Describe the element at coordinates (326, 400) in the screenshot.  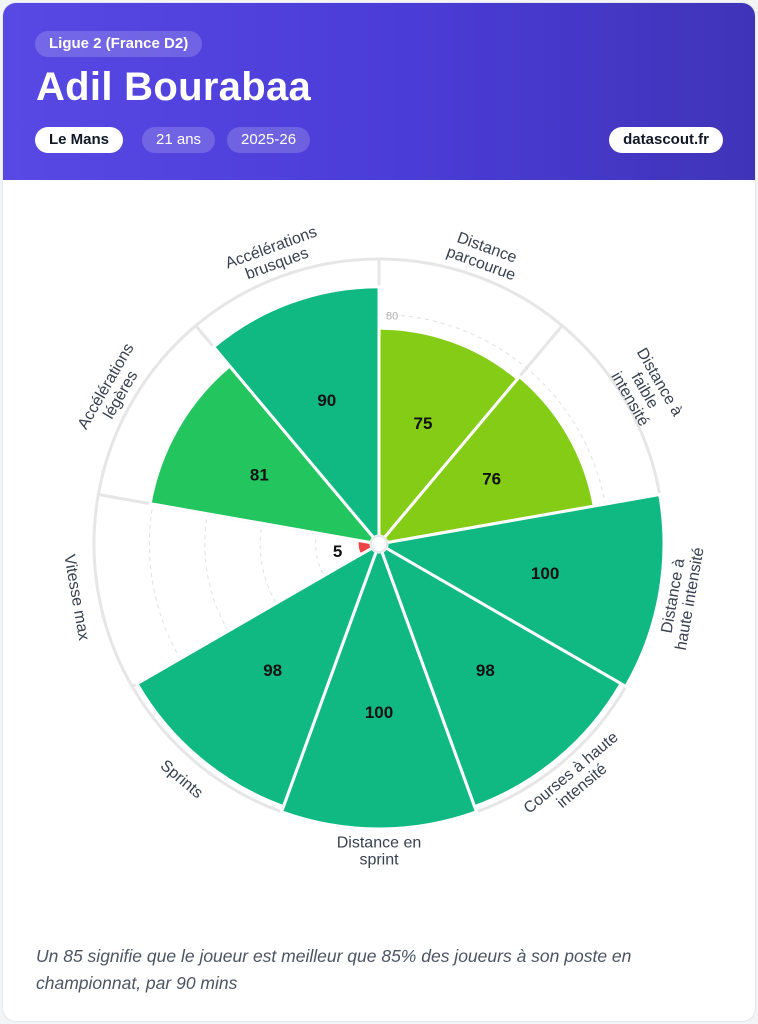
I see `value-label-9: 90` at that location.